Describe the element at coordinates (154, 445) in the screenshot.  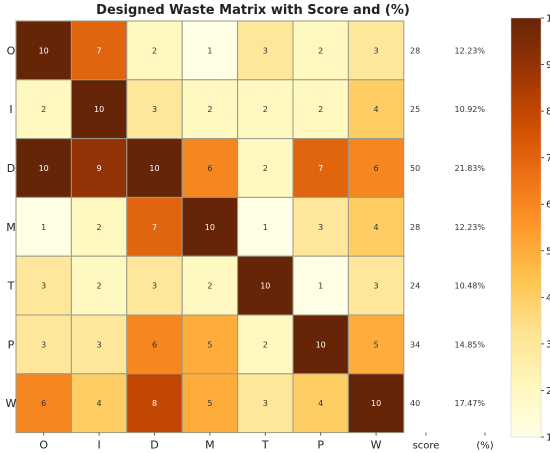
I see `x-tick-label: D` at that location.